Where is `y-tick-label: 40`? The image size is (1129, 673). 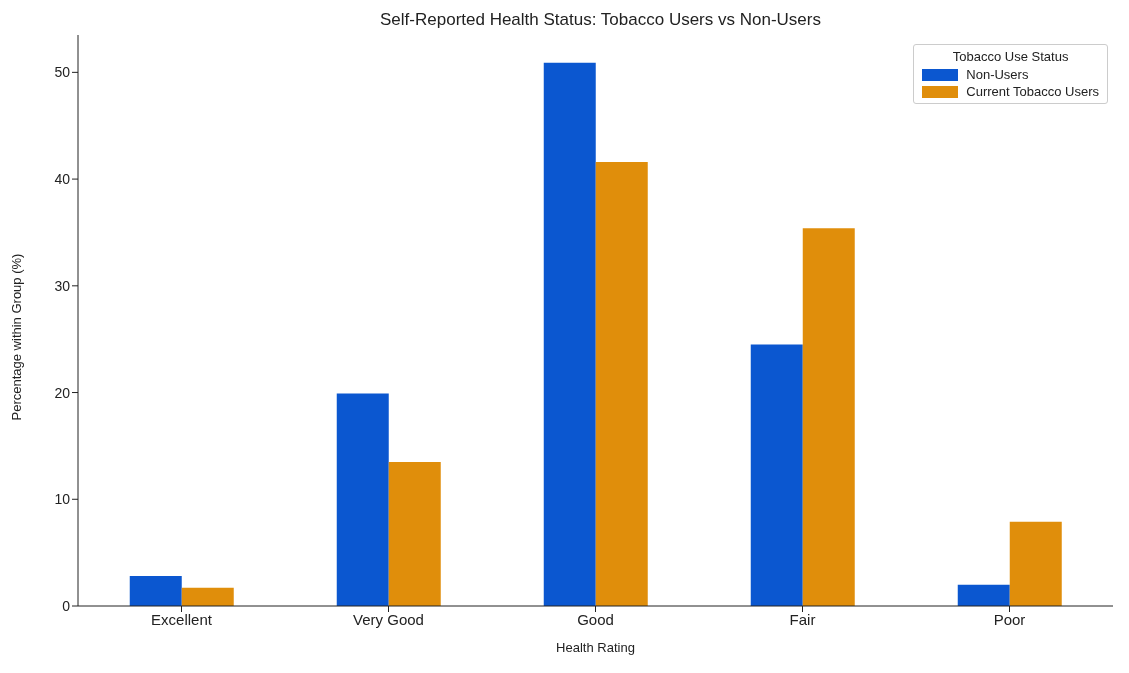 y-tick-label: 40 is located at coordinates (62, 179).